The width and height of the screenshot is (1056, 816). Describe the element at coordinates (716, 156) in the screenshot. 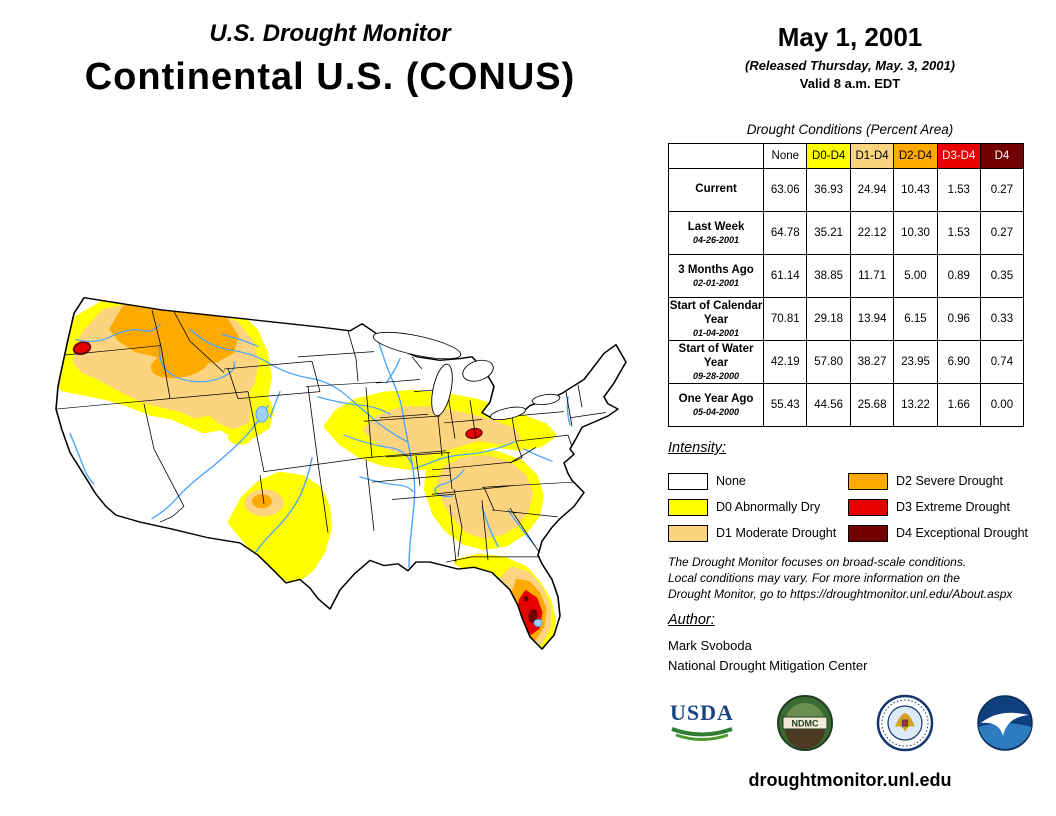

I see `corner-cell` at that location.